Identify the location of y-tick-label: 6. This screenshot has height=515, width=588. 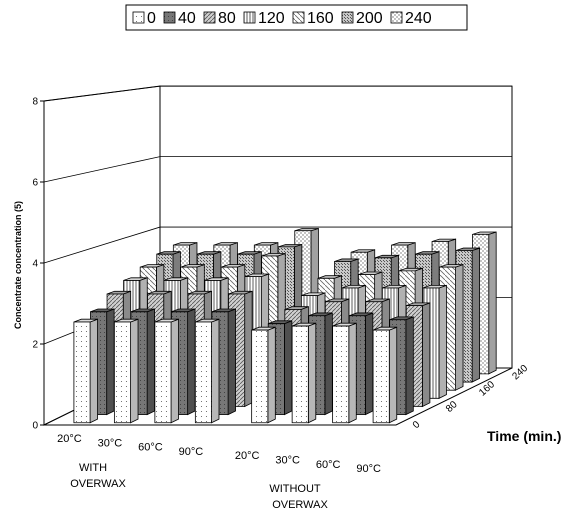
(35, 183).